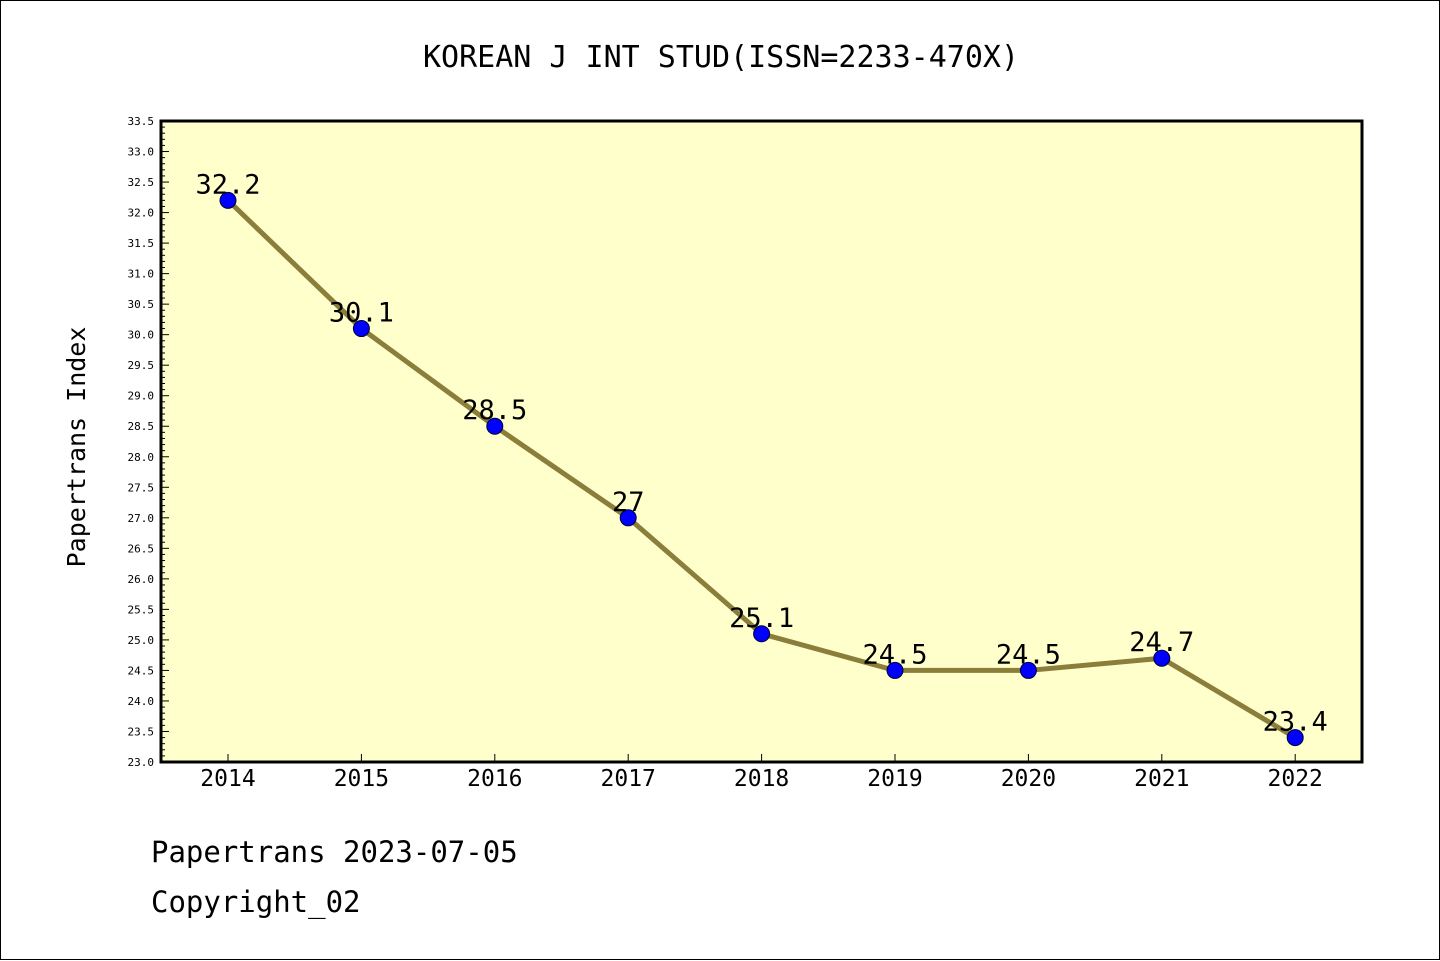  What do you see at coordinates (141, 487) in the screenshot?
I see `y-tick-label: 27.5` at bounding box center [141, 487].